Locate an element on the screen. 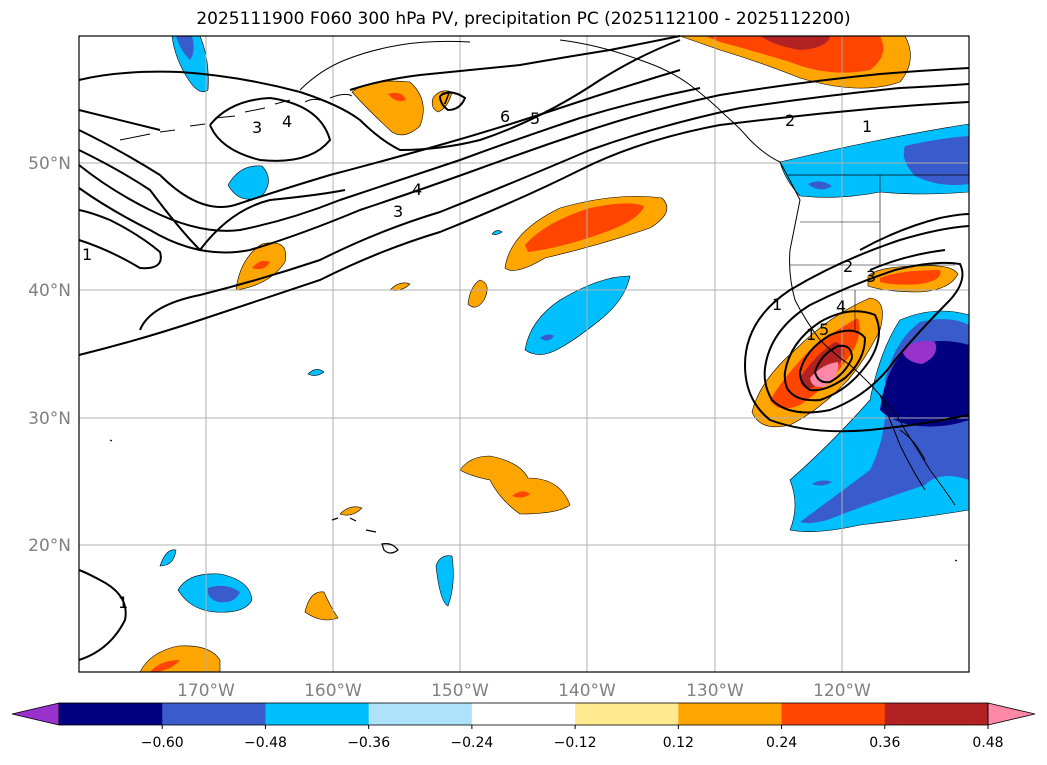 The image size is (1047, 765). coastline-hawaii is located at coordinates (365, 535).